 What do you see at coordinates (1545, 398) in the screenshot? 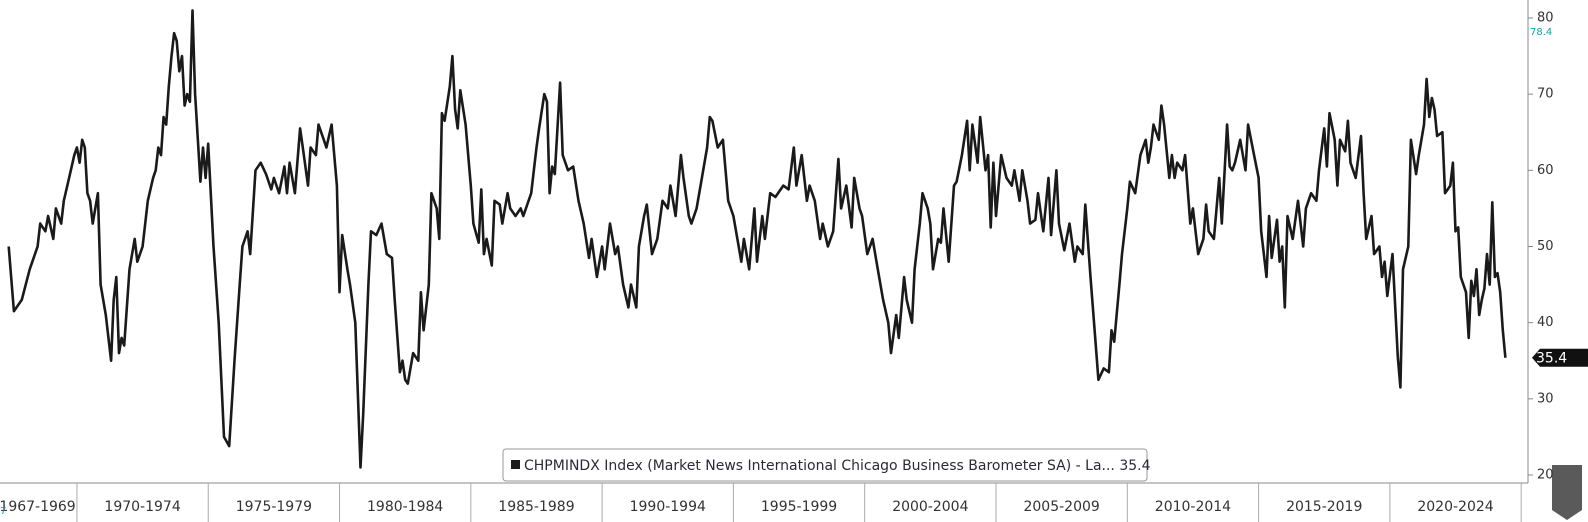
I see `y-tick-label: 30` at bounding box center [1545, 398].